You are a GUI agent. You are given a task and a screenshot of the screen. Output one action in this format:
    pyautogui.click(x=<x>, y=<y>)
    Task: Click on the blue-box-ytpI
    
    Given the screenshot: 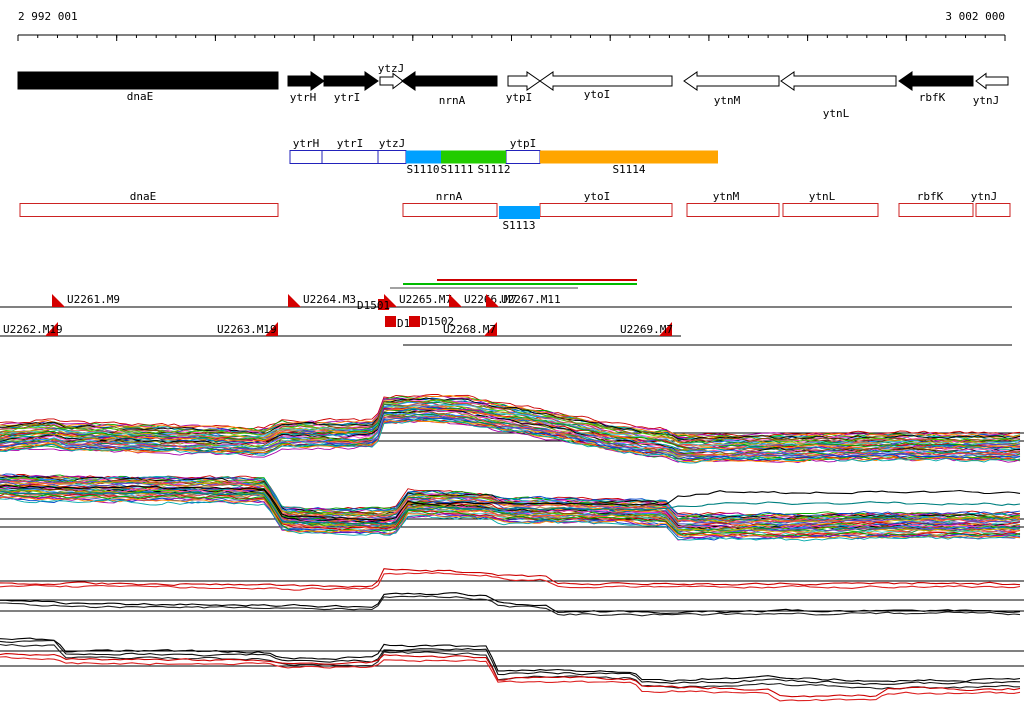 What is the action you would take?
    pyautogui.click(x=523, y=157)
    